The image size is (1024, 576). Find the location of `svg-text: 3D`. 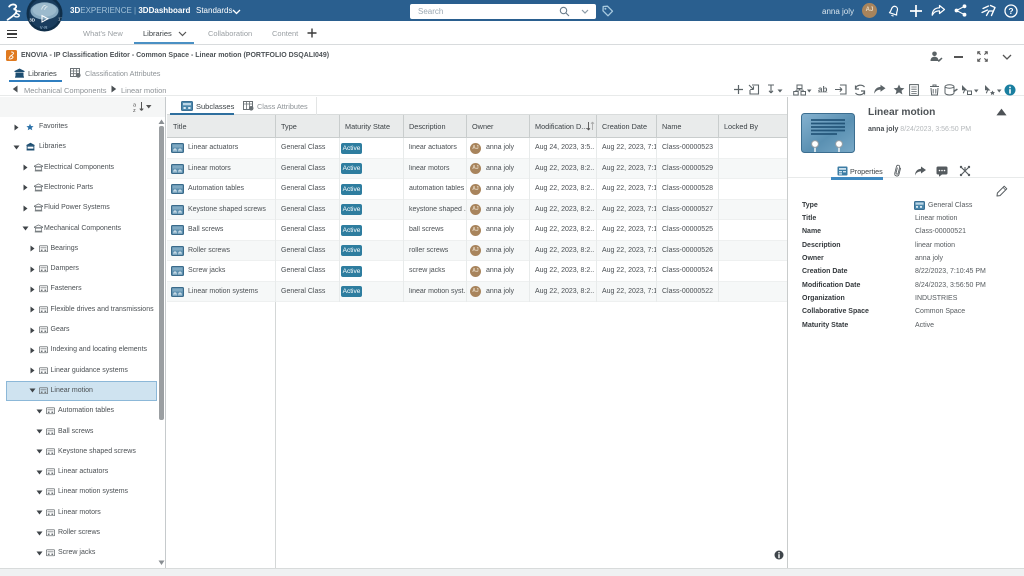

svg-text: 3D is located at coordinates (32, 20).